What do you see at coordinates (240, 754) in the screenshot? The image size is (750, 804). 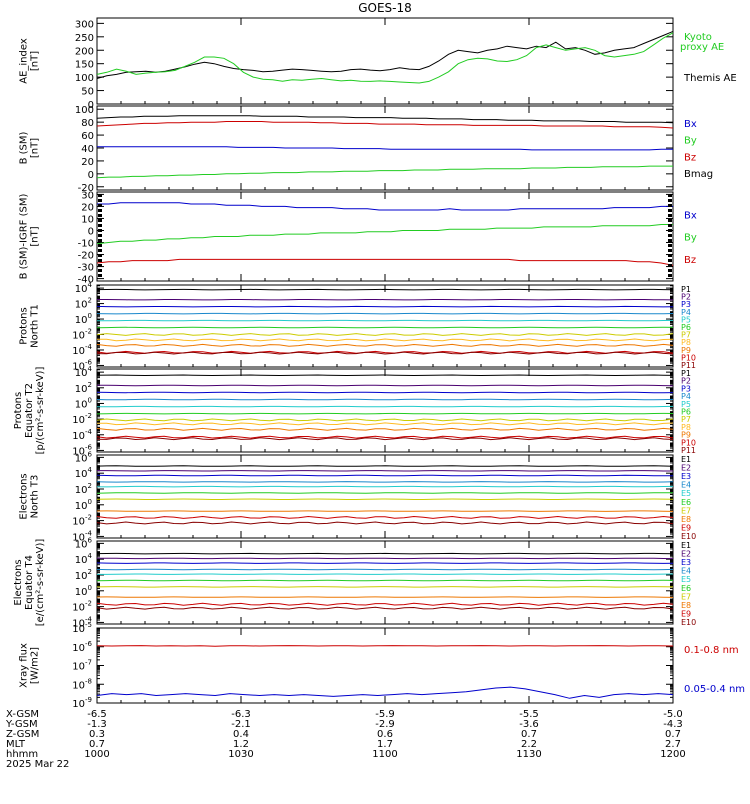 I see `ephemeris-value: 1030` at bounding box center [240, 754].